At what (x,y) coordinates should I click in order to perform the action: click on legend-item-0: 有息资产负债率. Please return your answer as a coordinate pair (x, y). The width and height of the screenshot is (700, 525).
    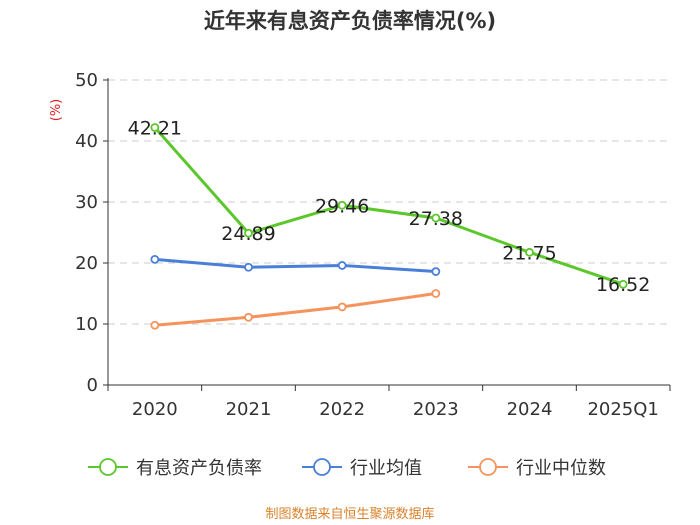
    Looking at the image, I should click on (175, 468).